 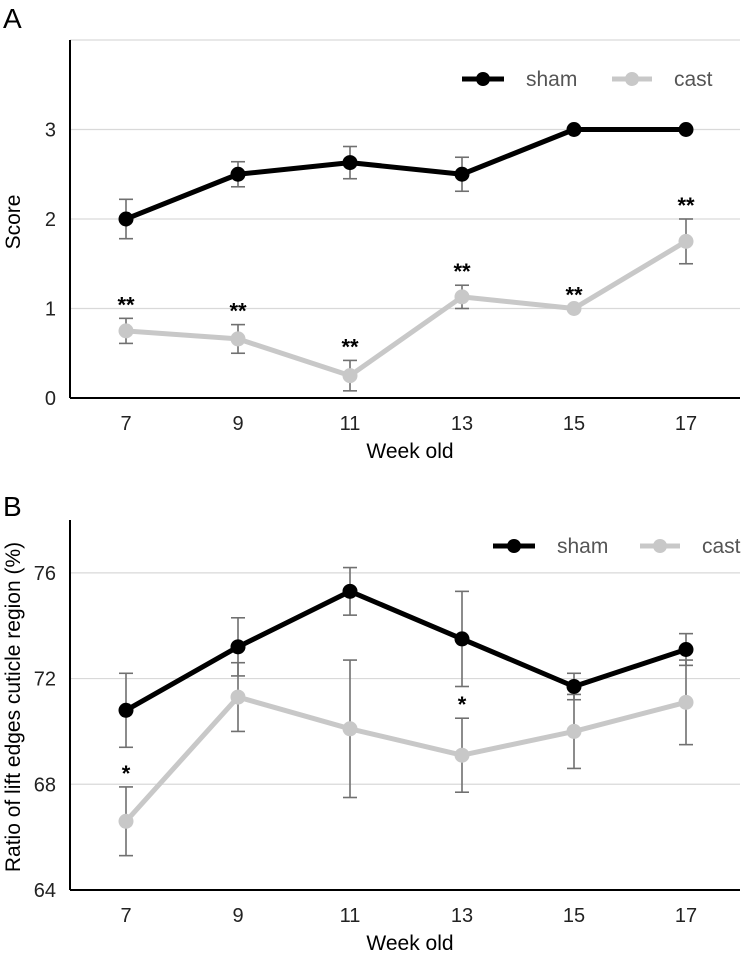 I want to click on panel-a-x-axis-title: Week old, so click(x=409, y=451).